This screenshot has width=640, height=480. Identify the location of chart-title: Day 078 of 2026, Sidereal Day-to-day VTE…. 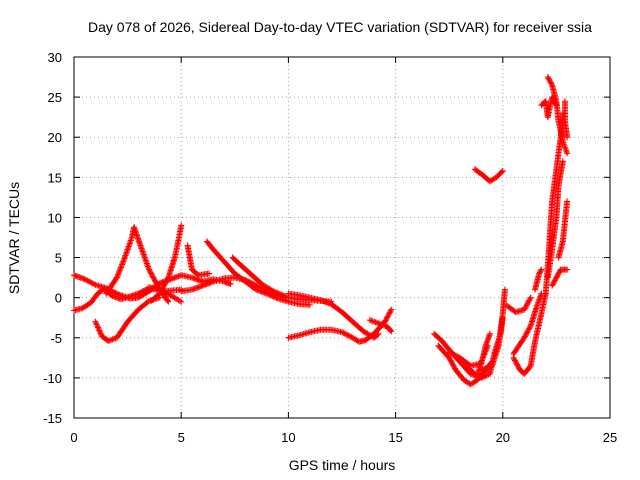
(340, 27).